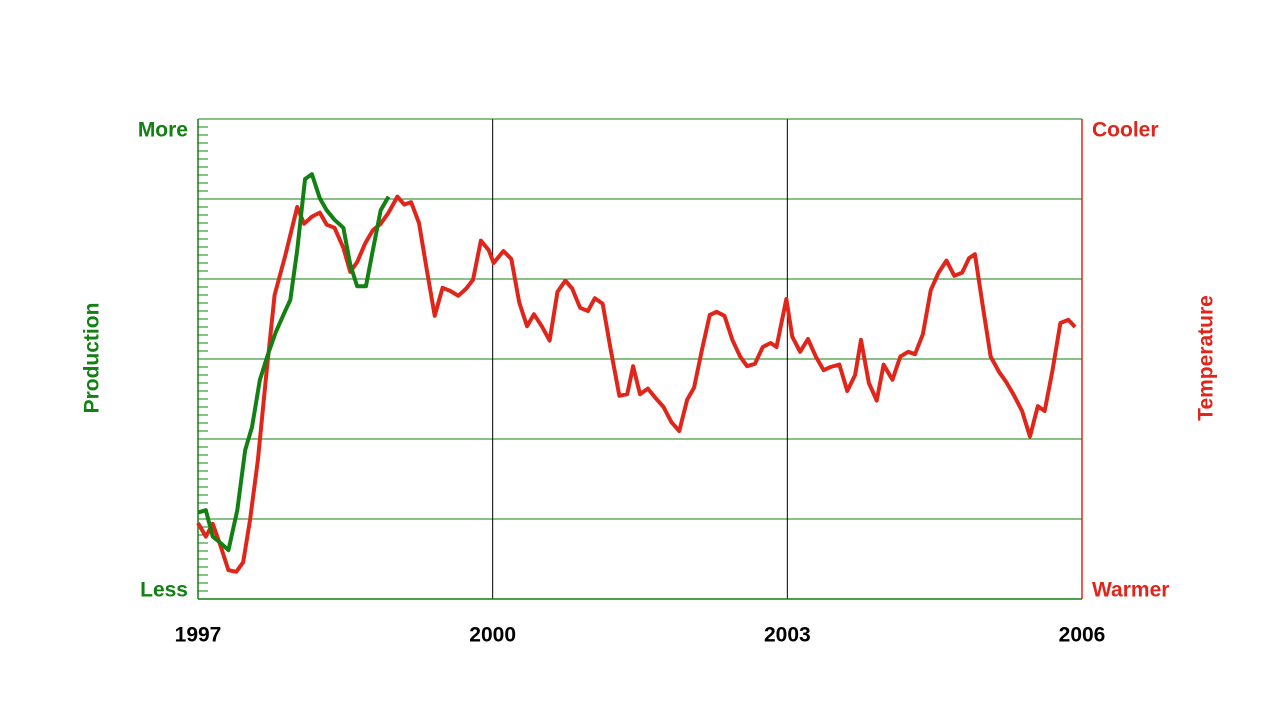  What do you see at coordinates (1206, 358) in the screenshot?
I see `y2-axis-label: Temperature` at bounding box center [1206, 358].